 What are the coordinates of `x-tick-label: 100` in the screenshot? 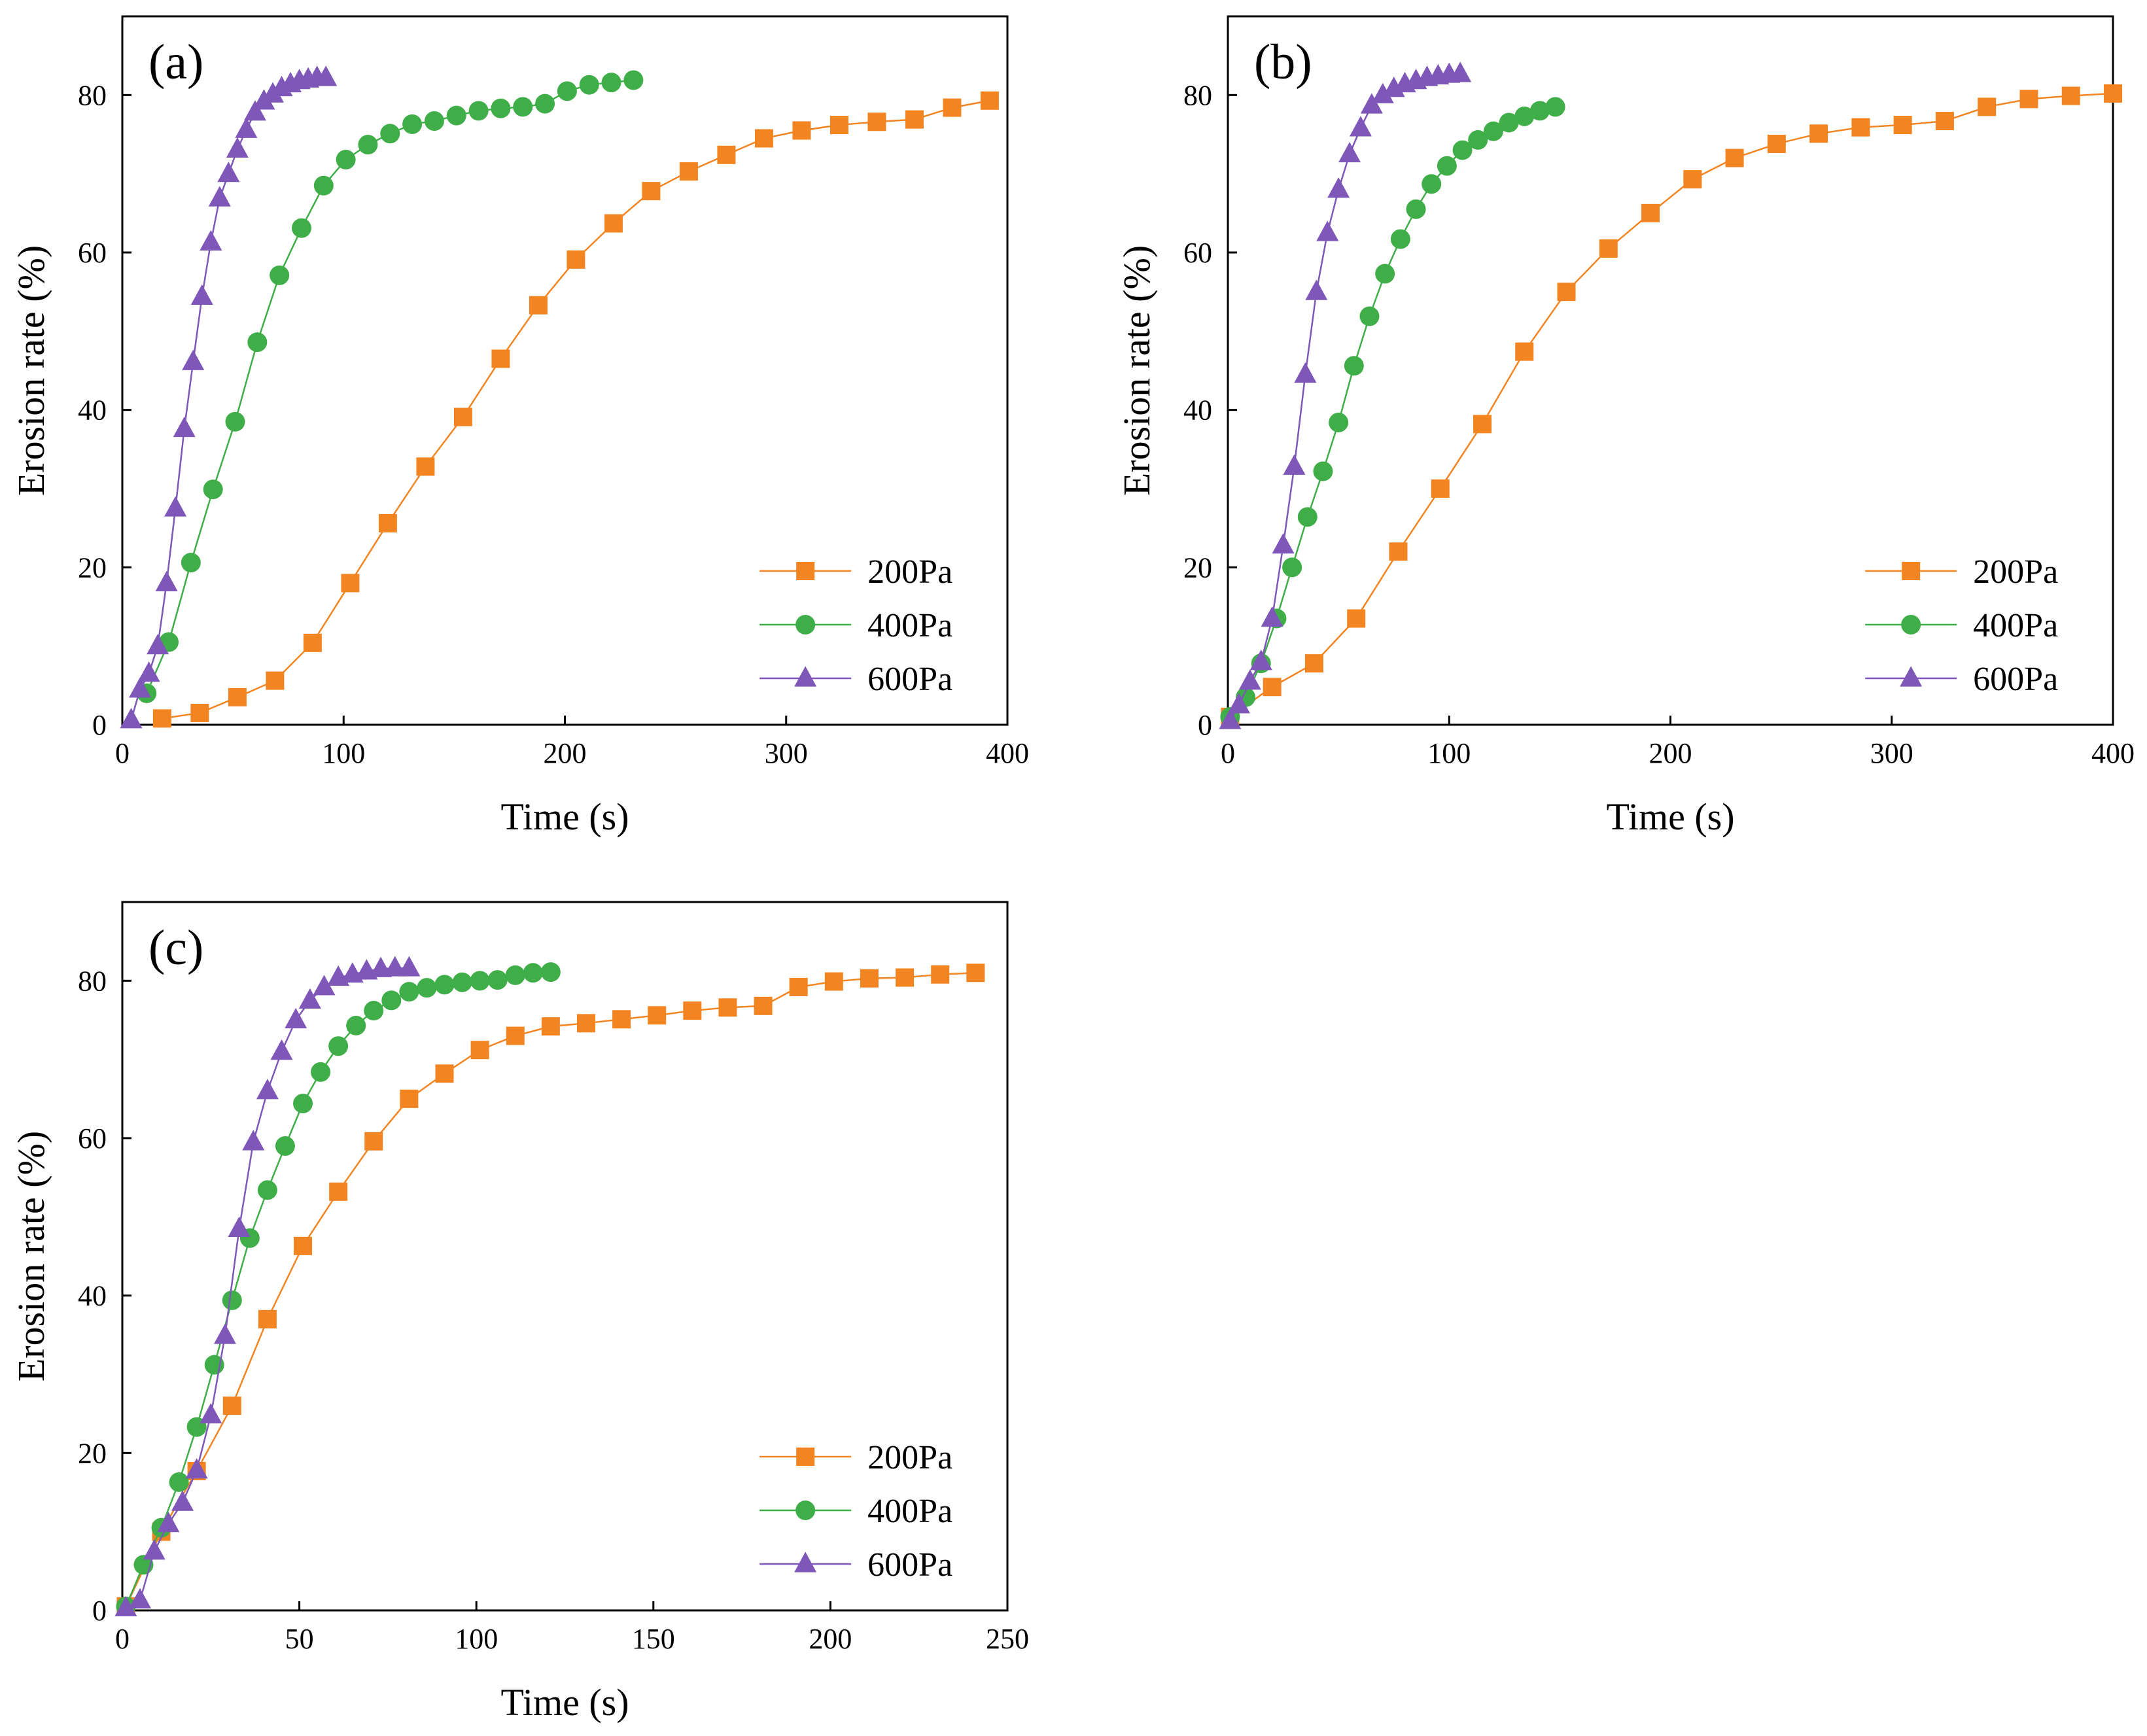 It's located at (476, 1639).